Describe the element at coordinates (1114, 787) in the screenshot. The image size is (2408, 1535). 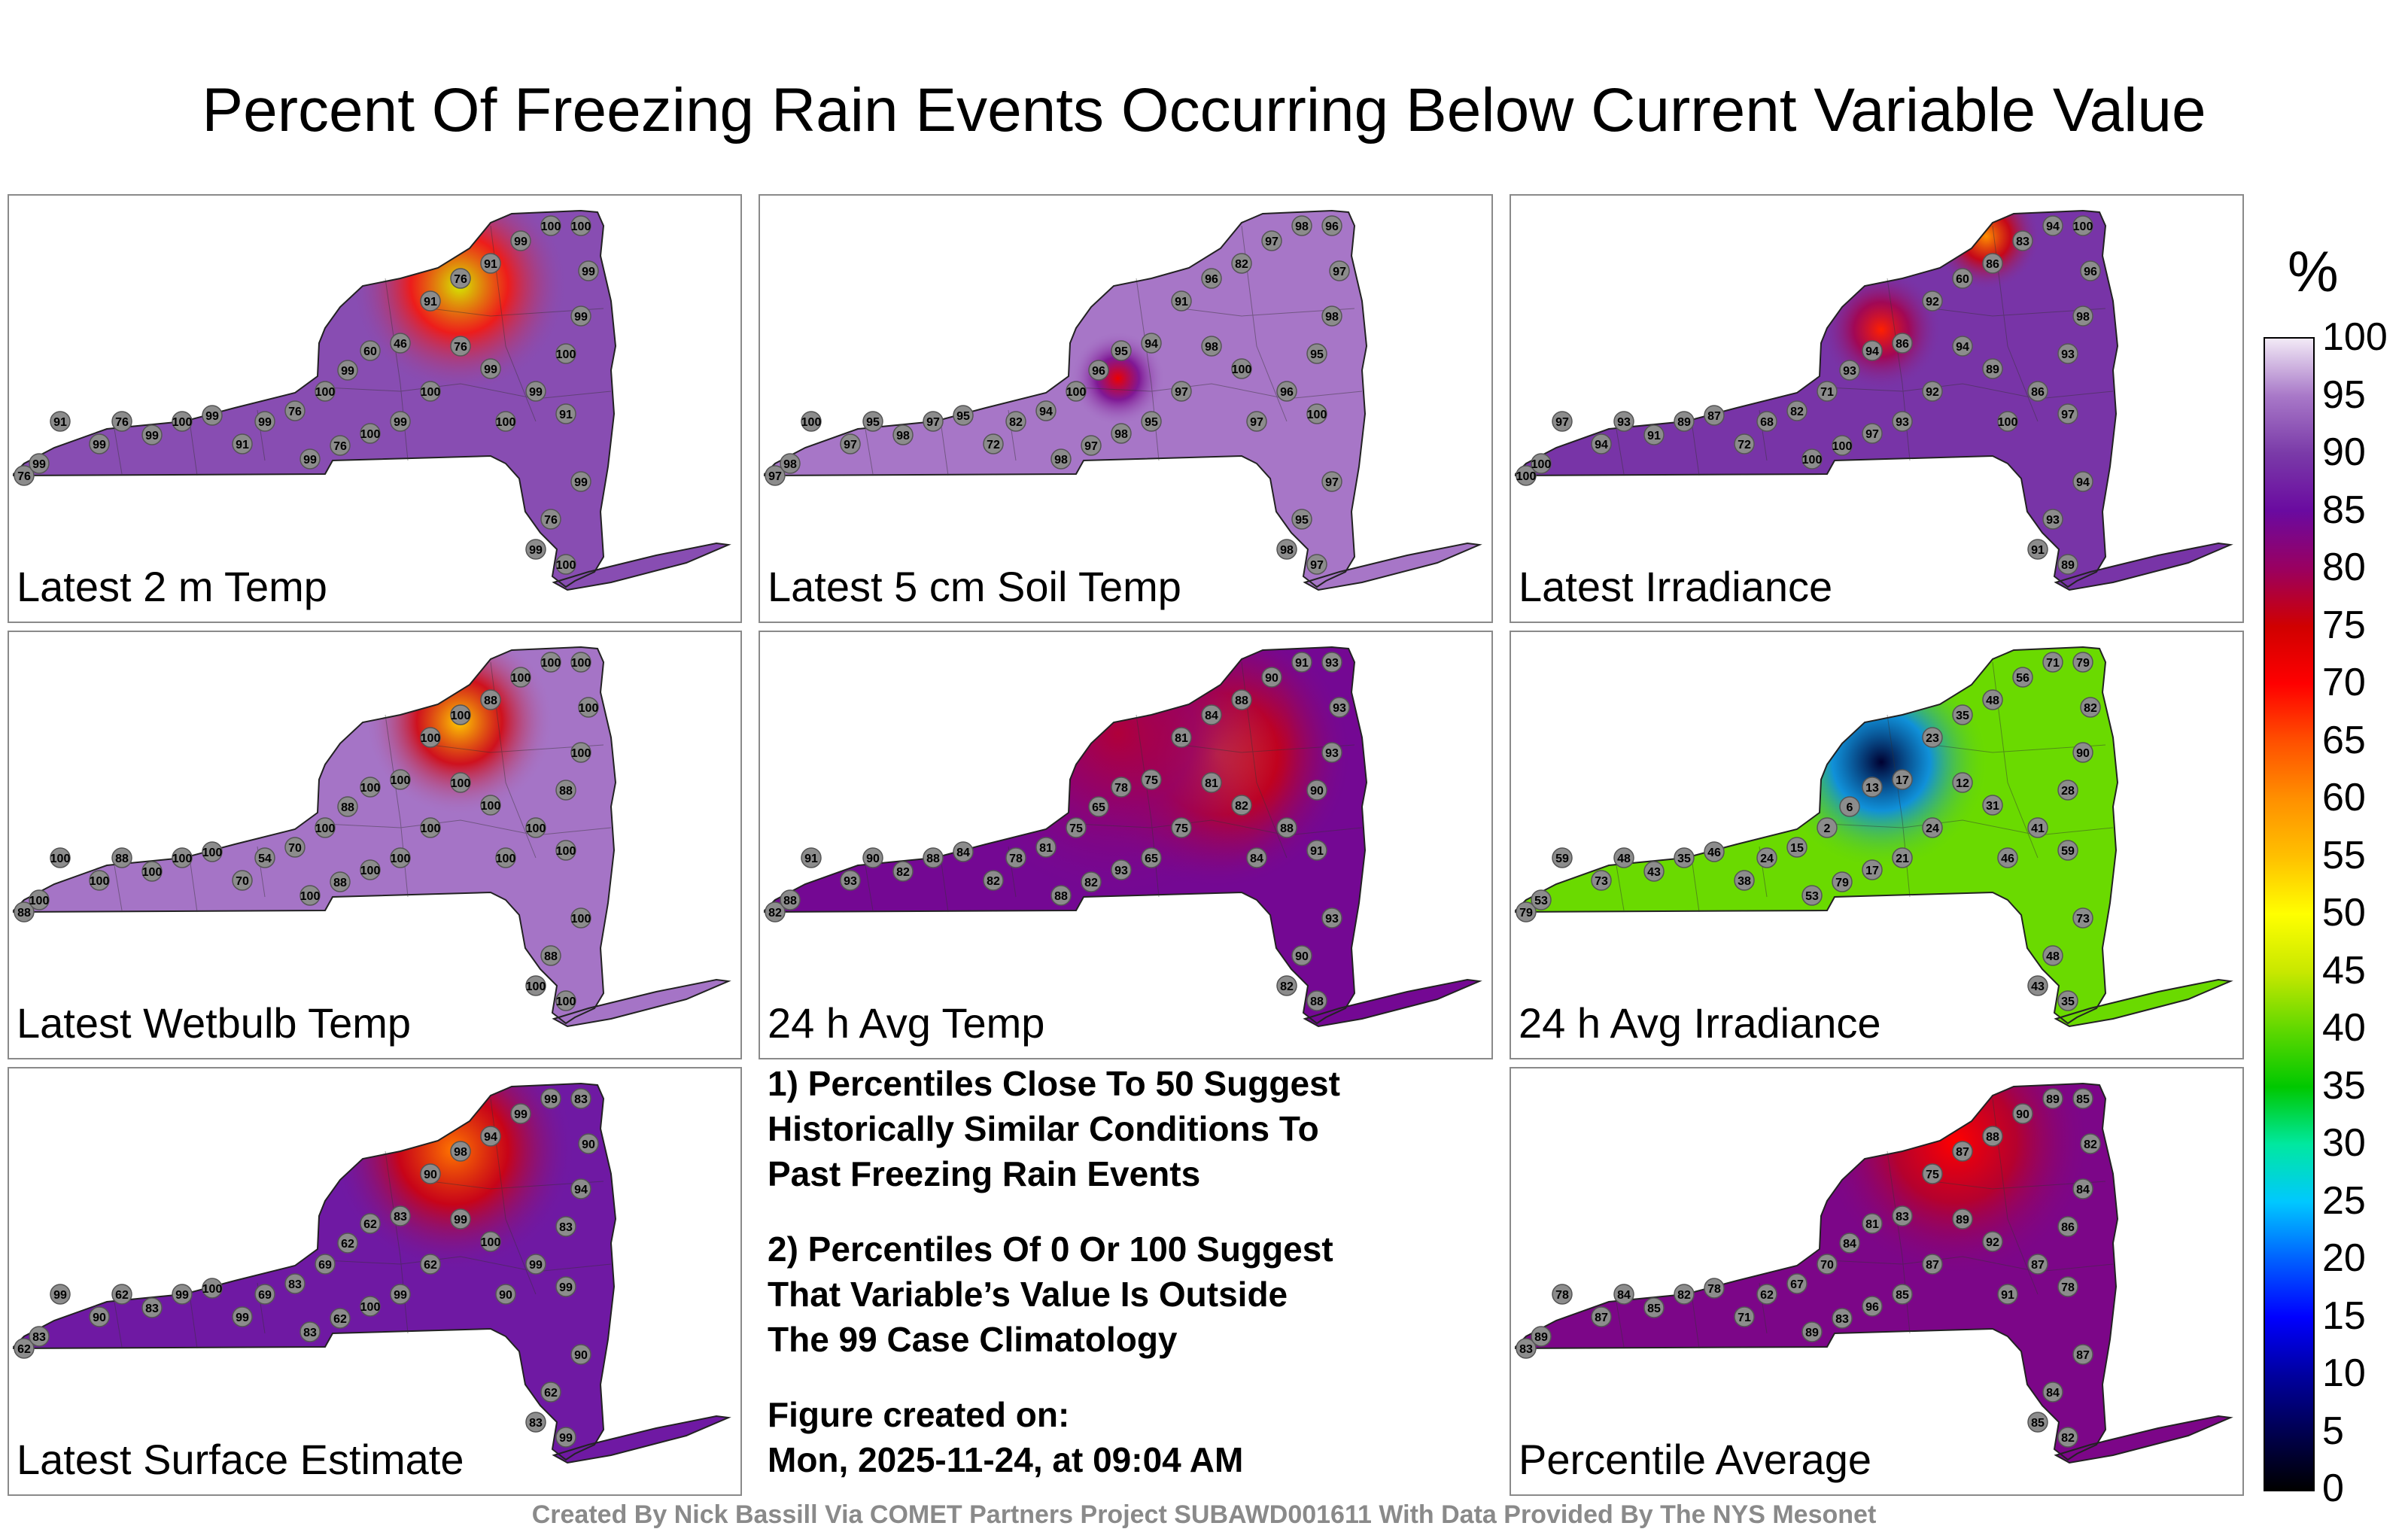
I see `county-lines` at that location.